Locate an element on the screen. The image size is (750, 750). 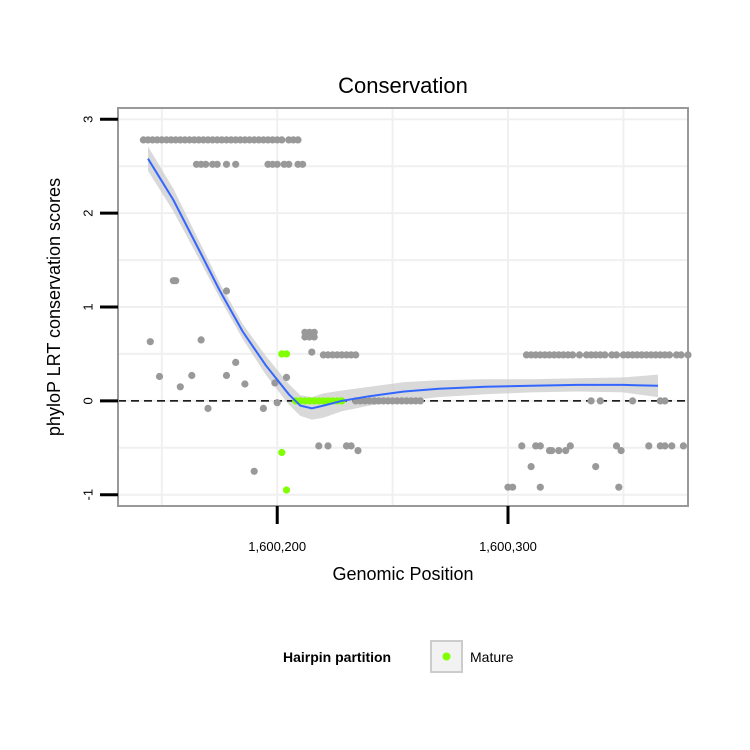
y-tick-label: 3 is located at coordinates (88, 119).